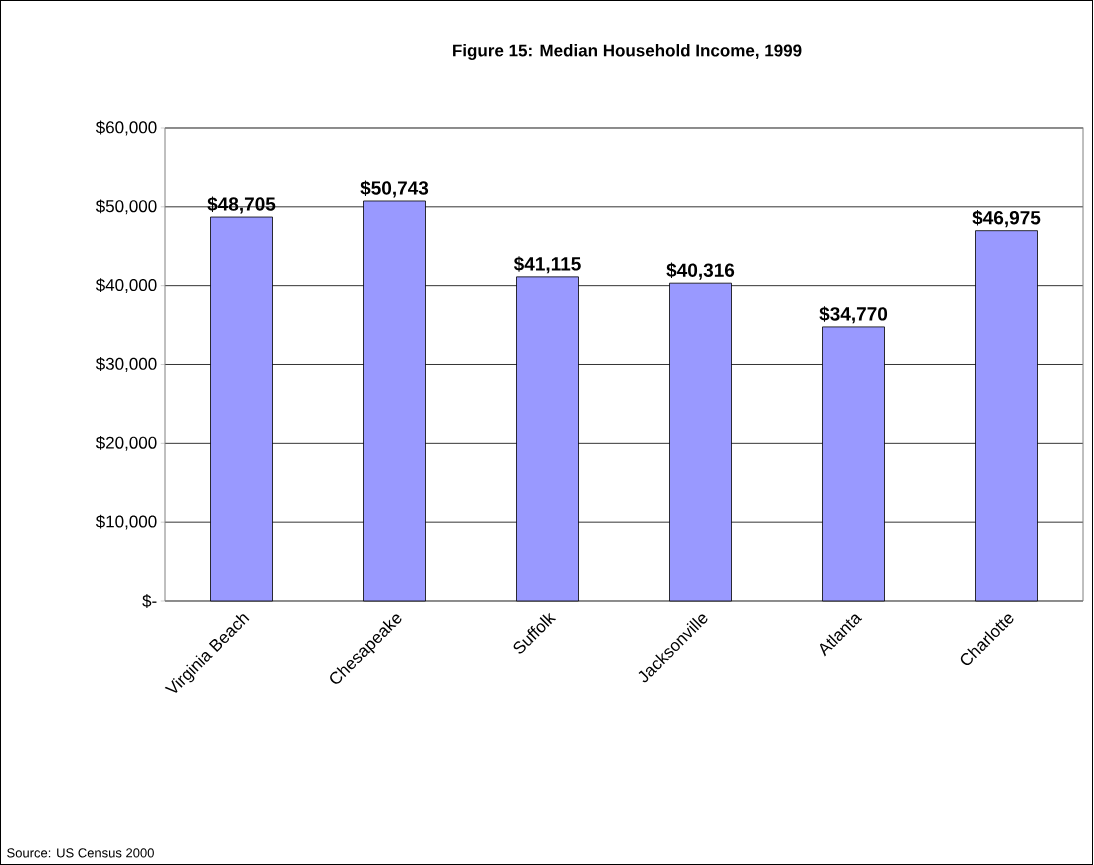  I want to click on chart-title: Figure 15: Median Household Income, 1999, so click(627, 52).